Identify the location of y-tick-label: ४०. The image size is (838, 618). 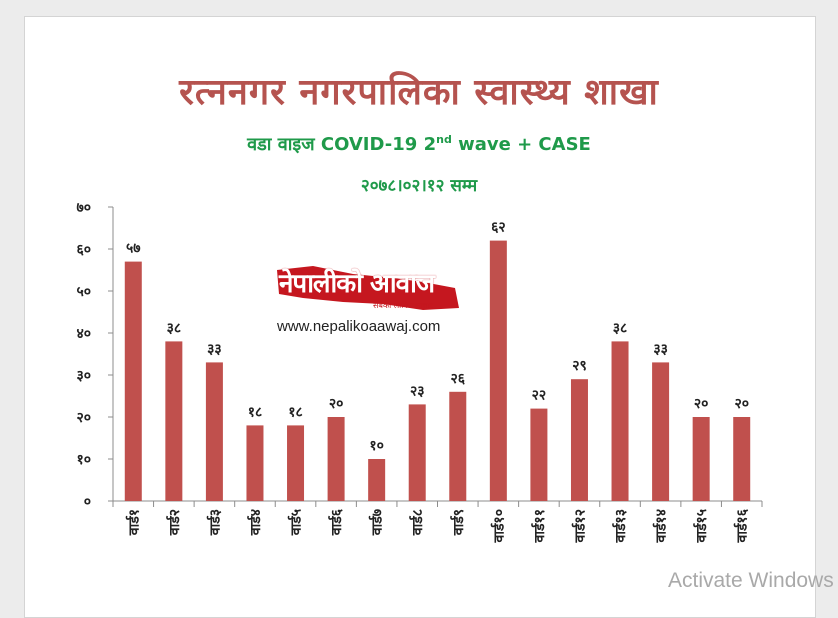
(83, 334).